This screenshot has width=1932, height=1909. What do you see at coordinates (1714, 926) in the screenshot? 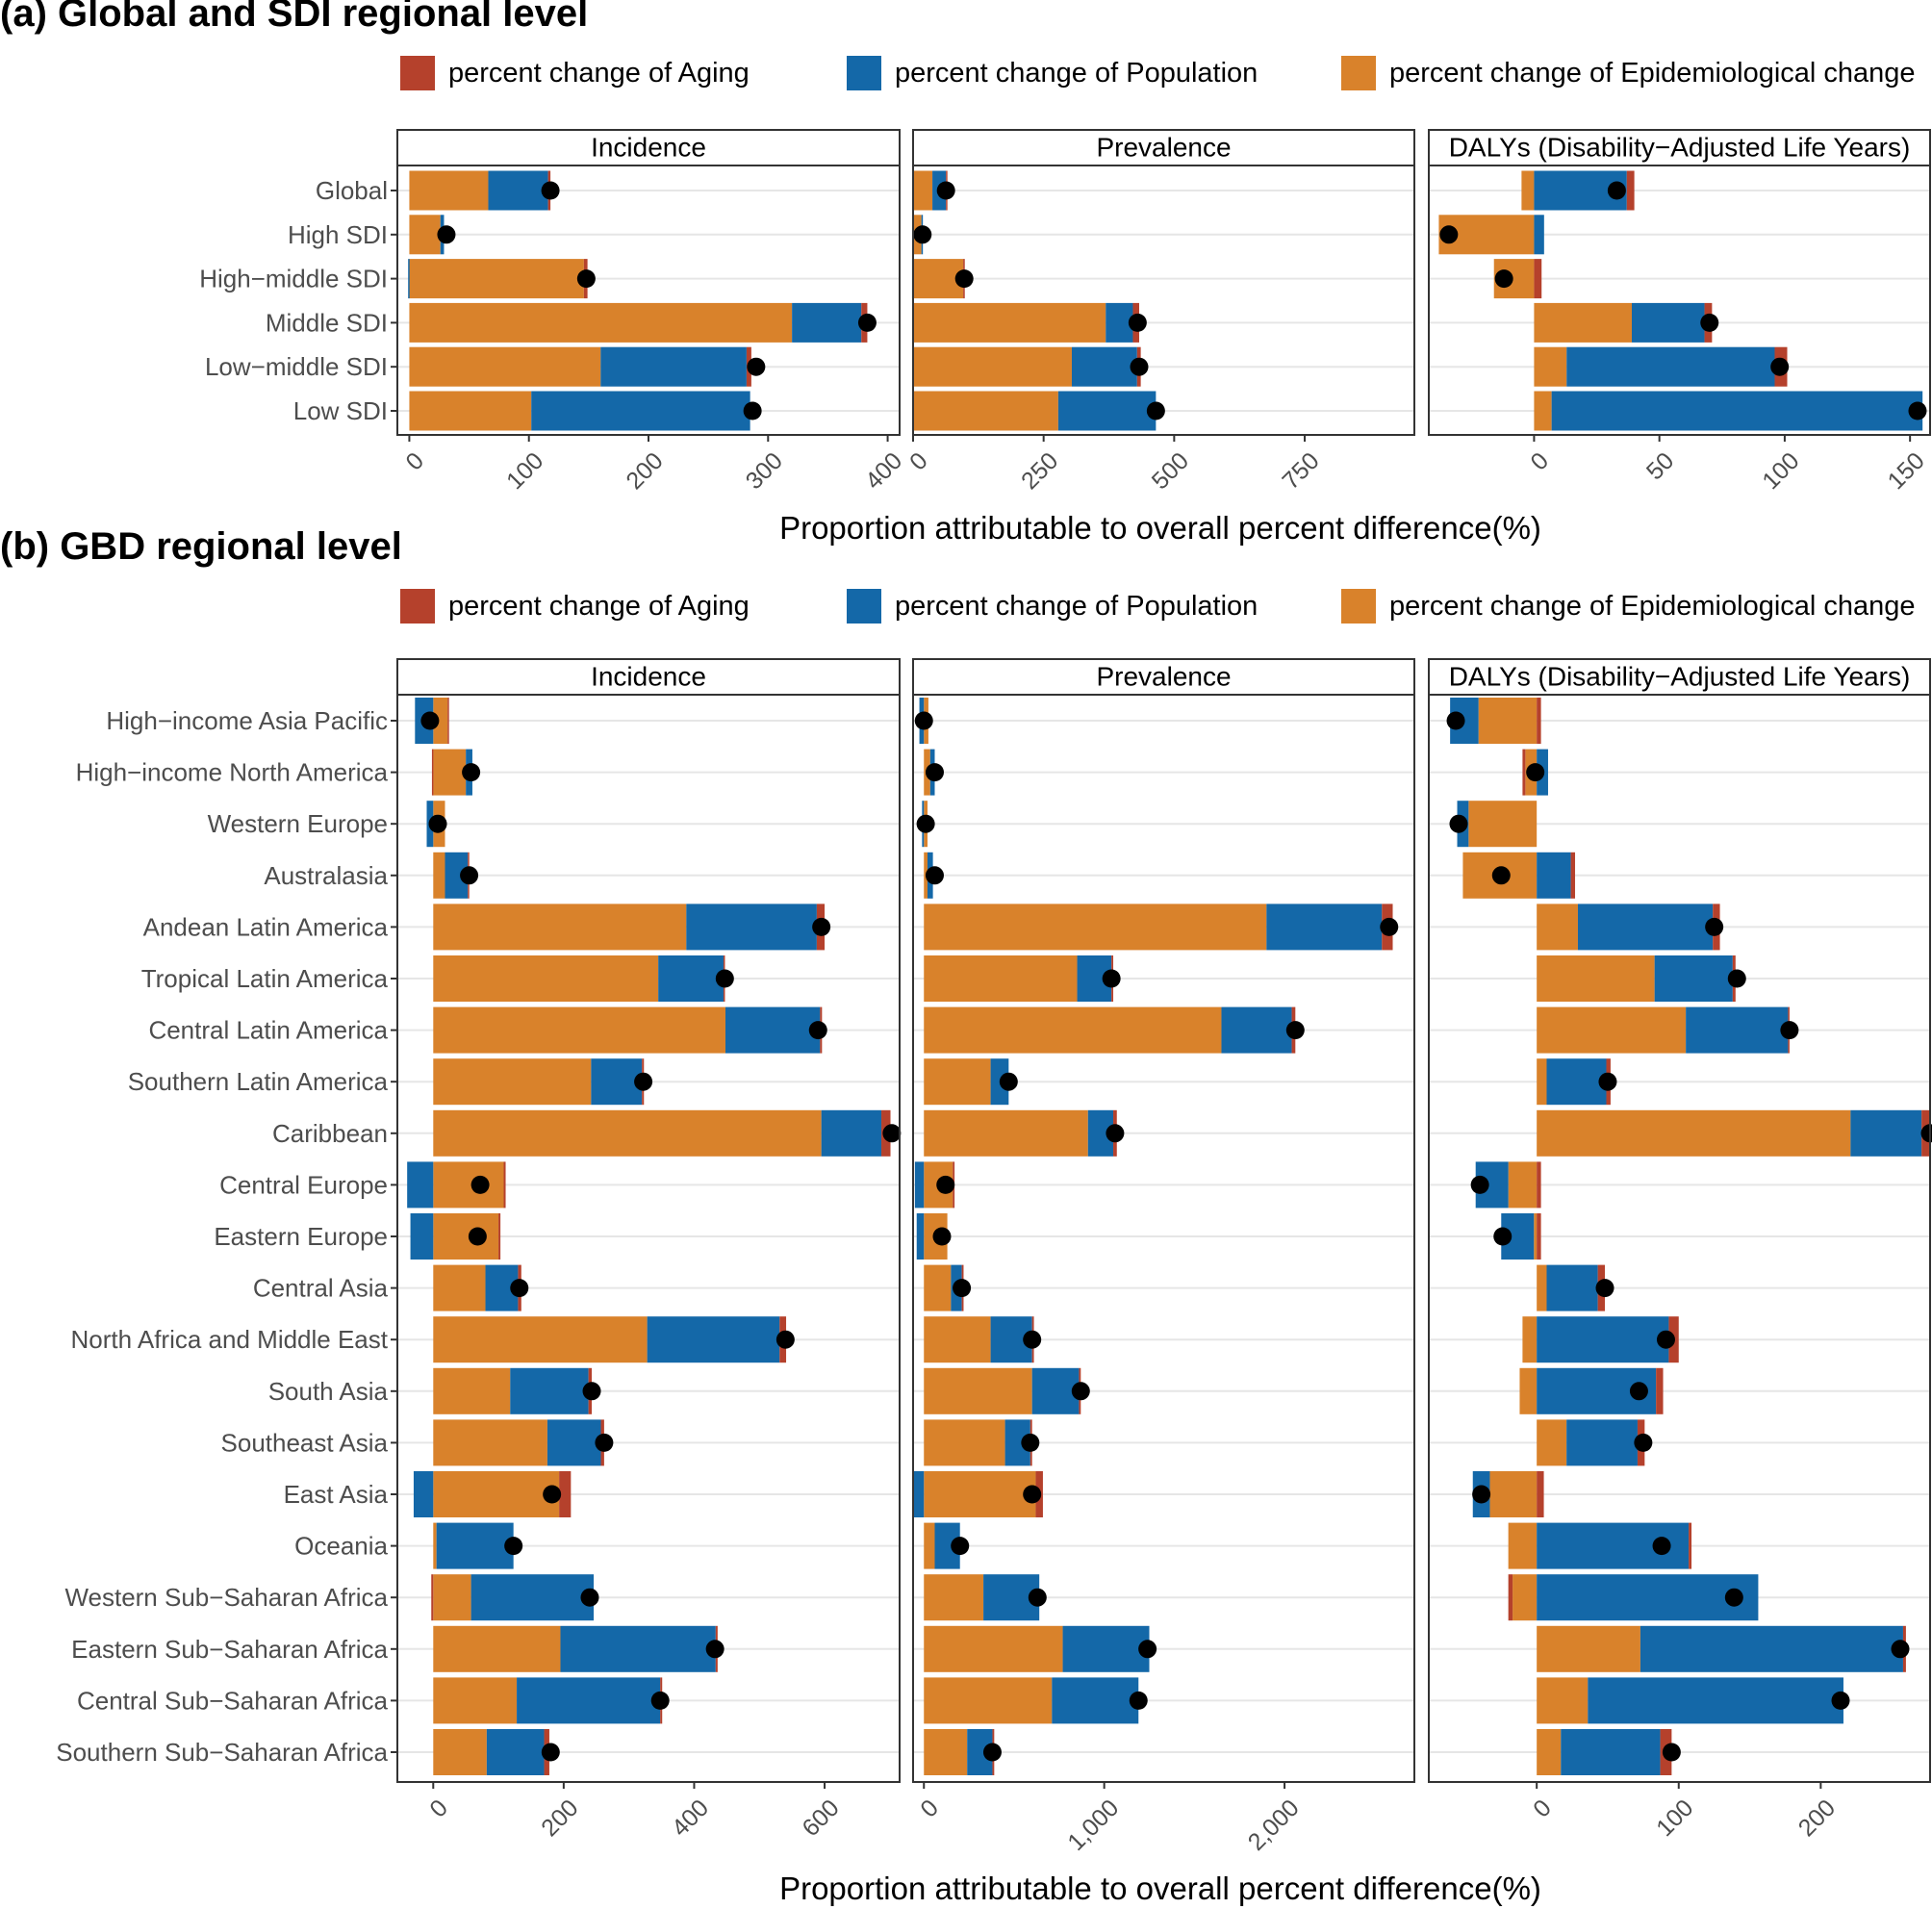
I see `total-point-andean-latin-america` at bounding box center [1714, 926].